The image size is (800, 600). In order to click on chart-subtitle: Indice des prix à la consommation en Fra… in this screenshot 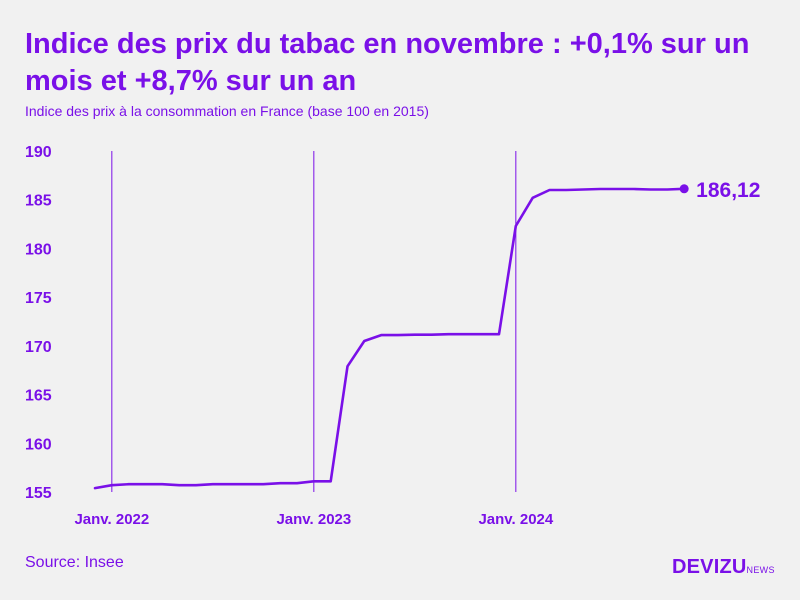, I will do `click(227, 111)`.